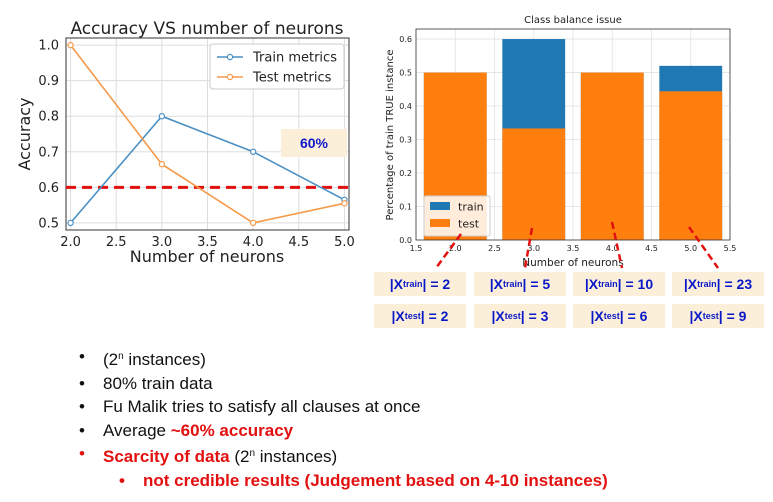  What do you see at coordinates (137, 430) in the screenshot?
I see `bullet-4-pre: Average` at bounding box center [137, 430].